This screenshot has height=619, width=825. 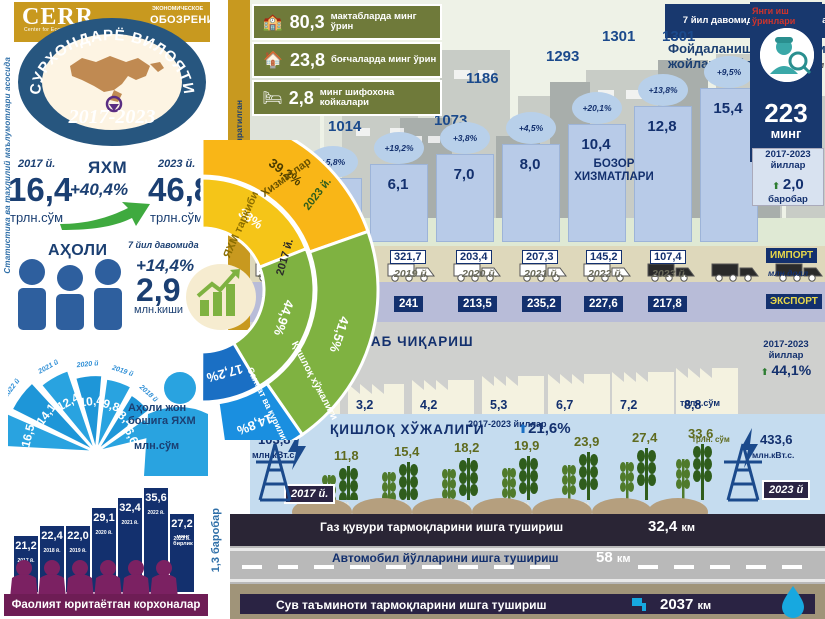 I want to click on social-box-0: 🏫 80,3 мактабларда минг ўрин, so click(x=347, y=22).